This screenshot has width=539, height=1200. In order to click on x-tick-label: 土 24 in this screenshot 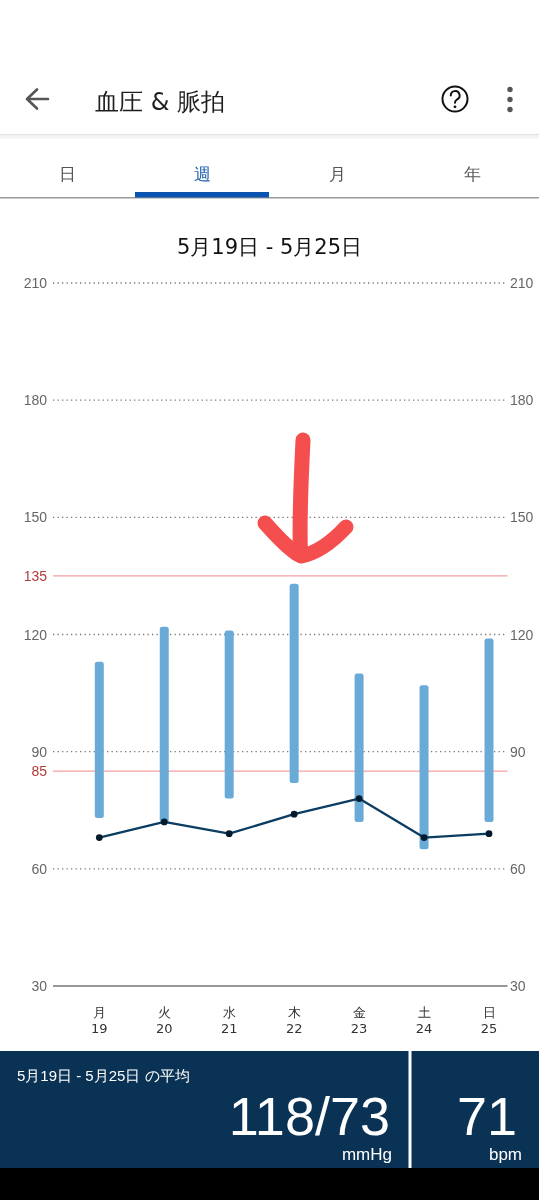, I will do `click(424, 1020)`.